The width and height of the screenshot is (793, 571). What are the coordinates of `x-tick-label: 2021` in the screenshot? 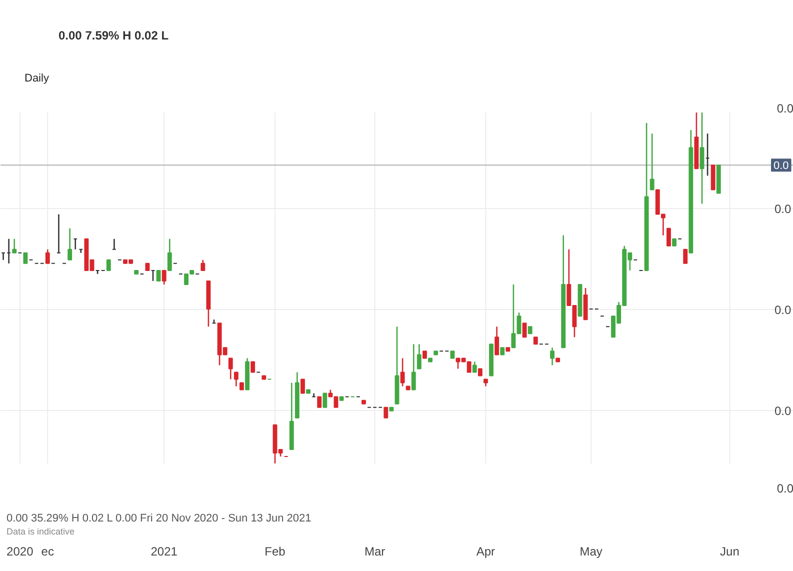 It's located at (164, 551).